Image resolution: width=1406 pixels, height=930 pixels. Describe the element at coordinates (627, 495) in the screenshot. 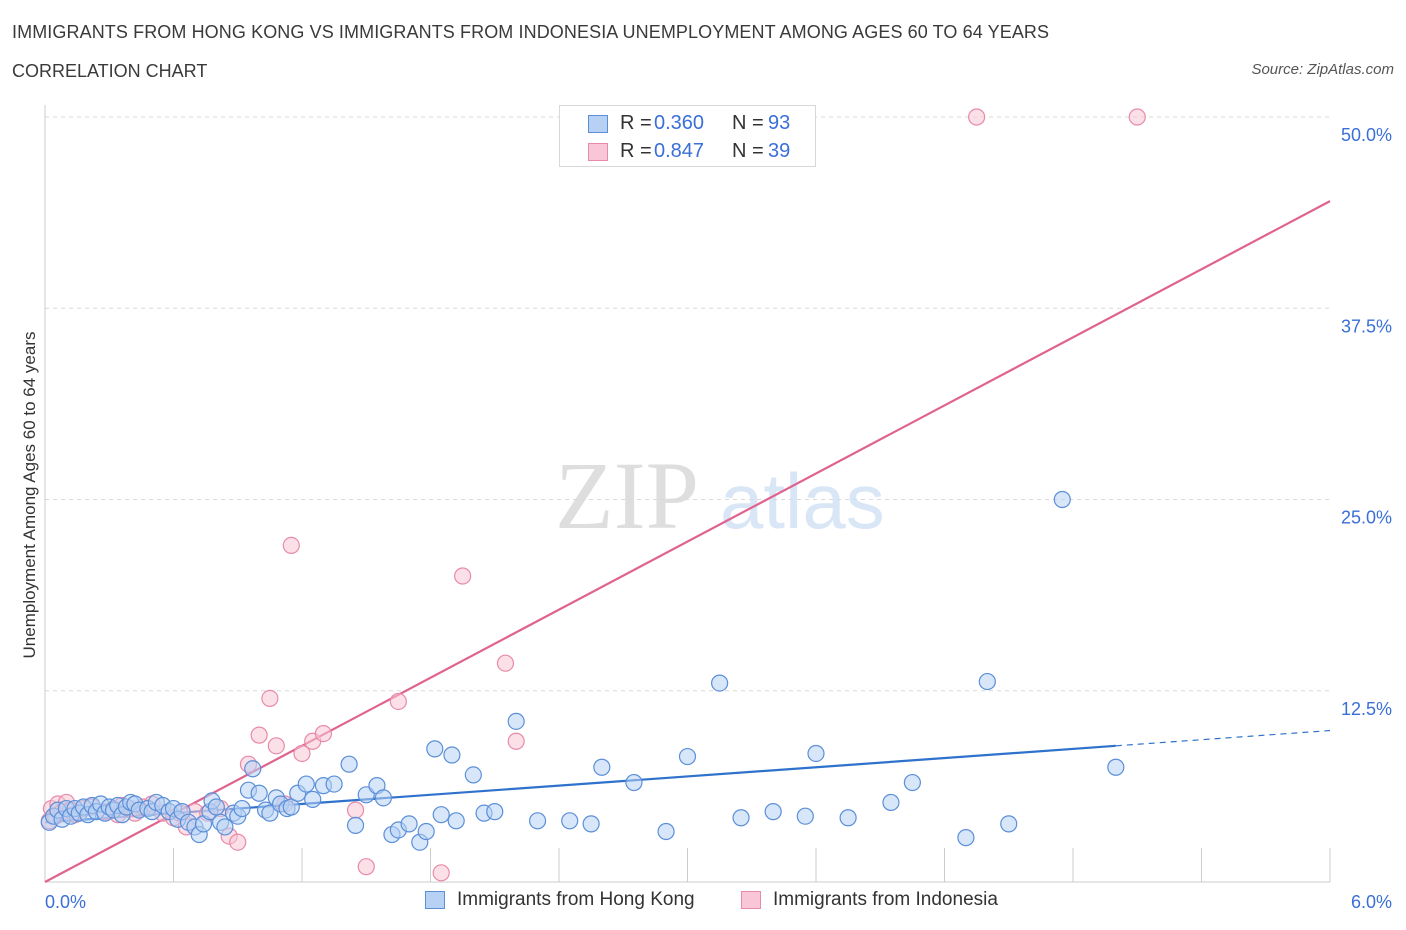

I see `watermark-zip: ZIP` at that location.